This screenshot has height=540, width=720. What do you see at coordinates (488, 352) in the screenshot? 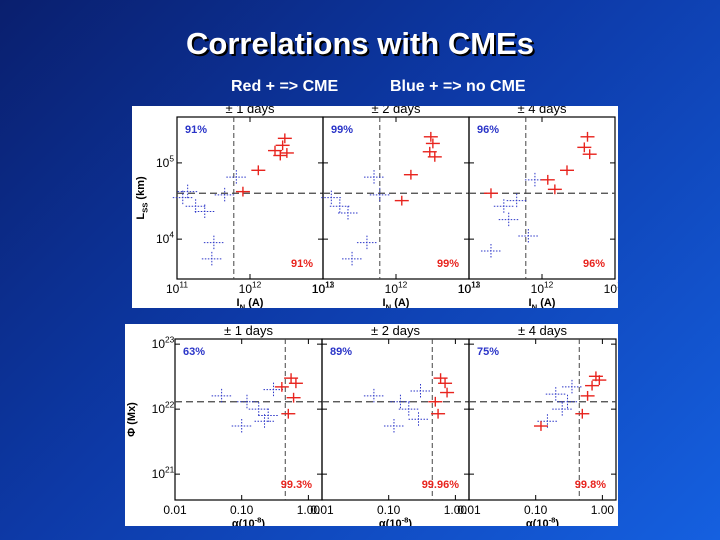
I see `annotation-upper-left: 75%` at bounding box center [488, 352].